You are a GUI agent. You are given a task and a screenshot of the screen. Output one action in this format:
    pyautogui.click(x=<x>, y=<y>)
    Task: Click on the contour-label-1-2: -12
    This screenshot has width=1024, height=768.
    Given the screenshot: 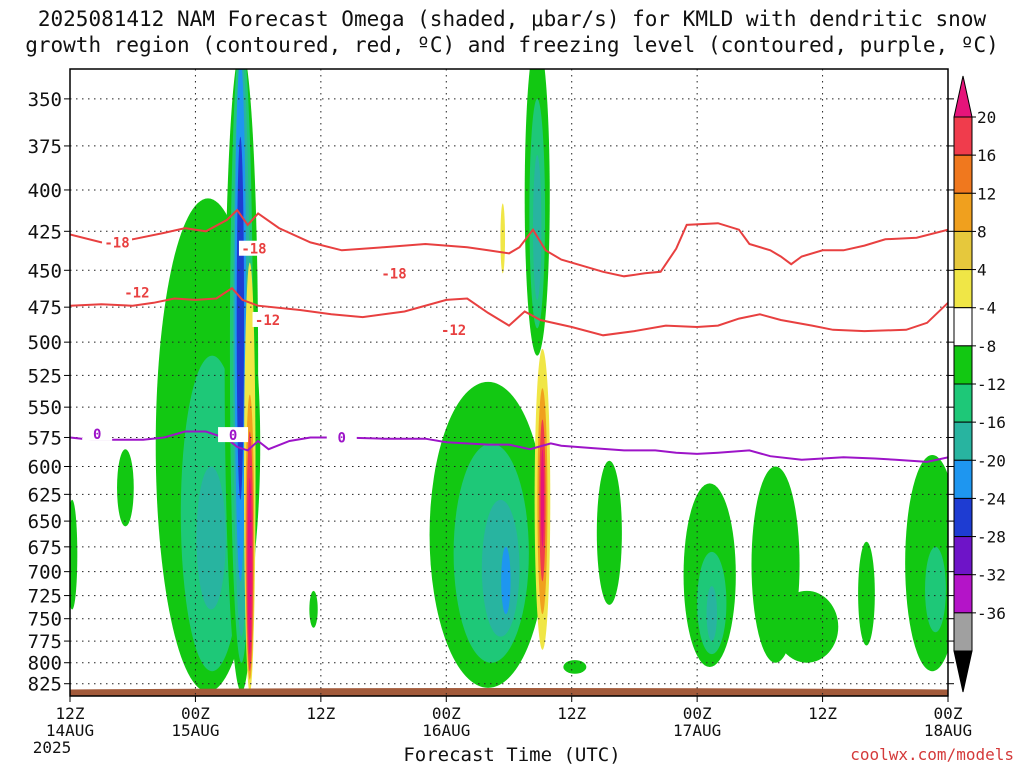 What is the action you would take?
    pyautogui.click(x=453, y=331)
    